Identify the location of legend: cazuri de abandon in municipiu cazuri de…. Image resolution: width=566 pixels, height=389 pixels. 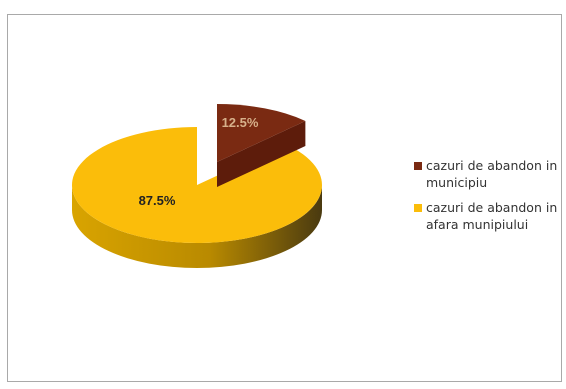
(489, 199).